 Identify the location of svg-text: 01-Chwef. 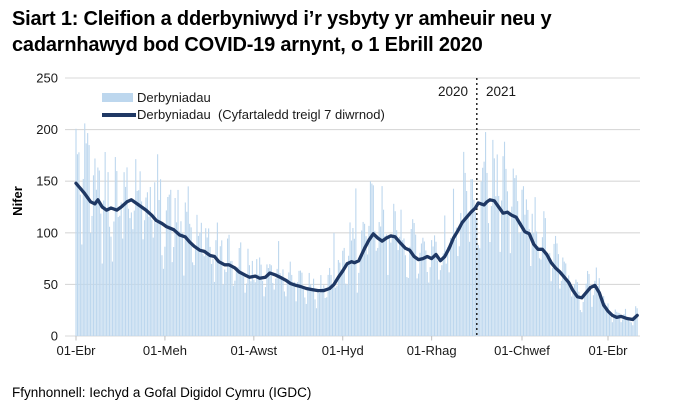
(522, 350).